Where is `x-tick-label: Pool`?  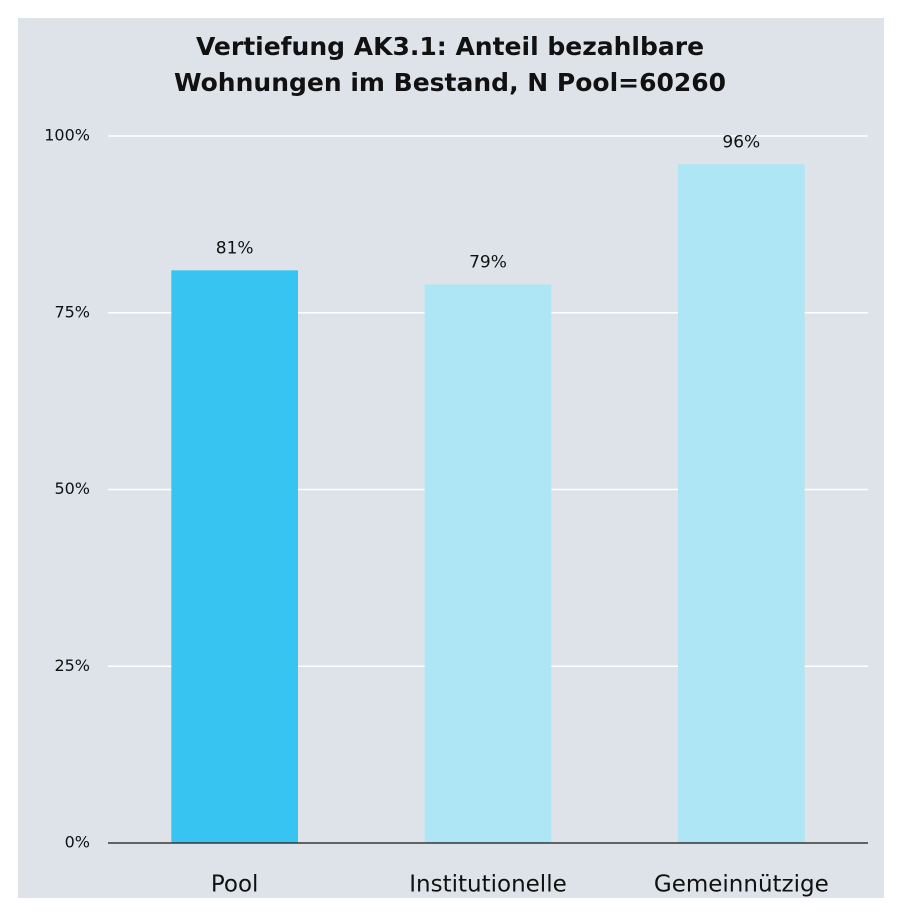 x-tick-label: Pool is located at coordinates (235, 885).